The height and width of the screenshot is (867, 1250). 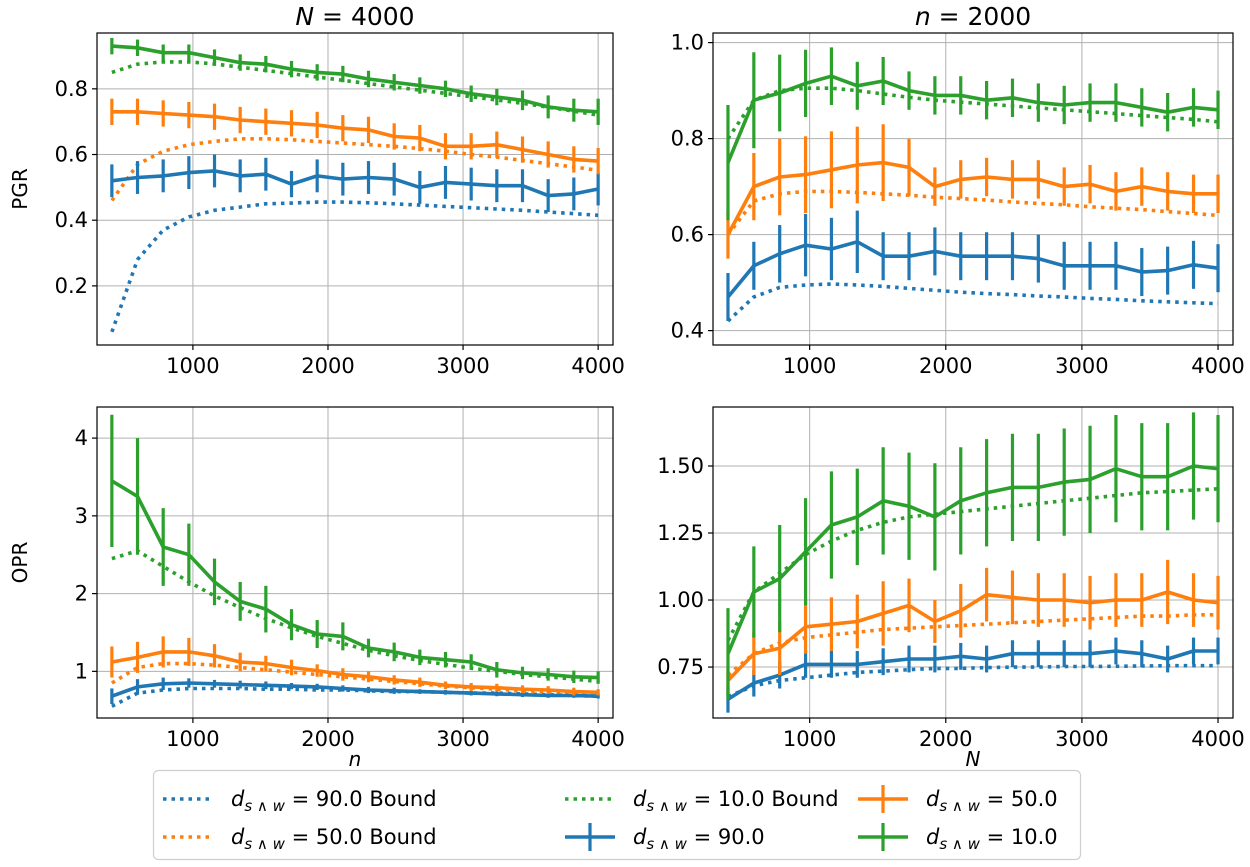 I want to click on legend-entry-s90: ds ∧ w = 90.0, so click(x=665, y=838).